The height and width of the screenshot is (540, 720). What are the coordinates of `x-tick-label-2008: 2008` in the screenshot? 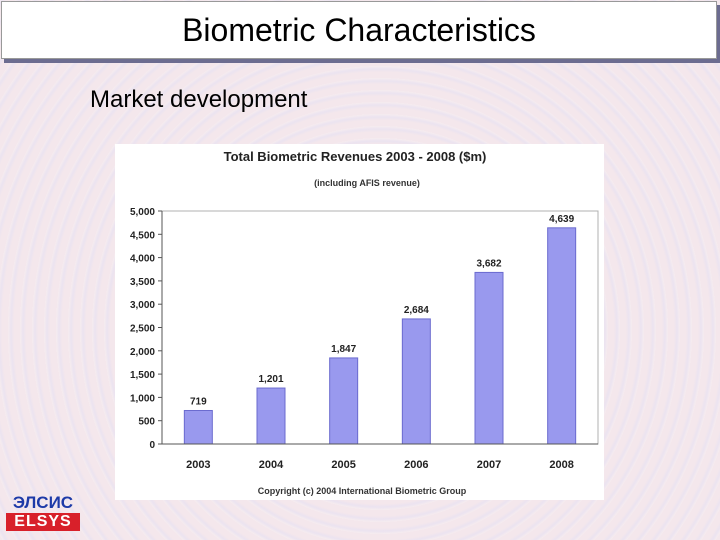 It's located at (561, 465).